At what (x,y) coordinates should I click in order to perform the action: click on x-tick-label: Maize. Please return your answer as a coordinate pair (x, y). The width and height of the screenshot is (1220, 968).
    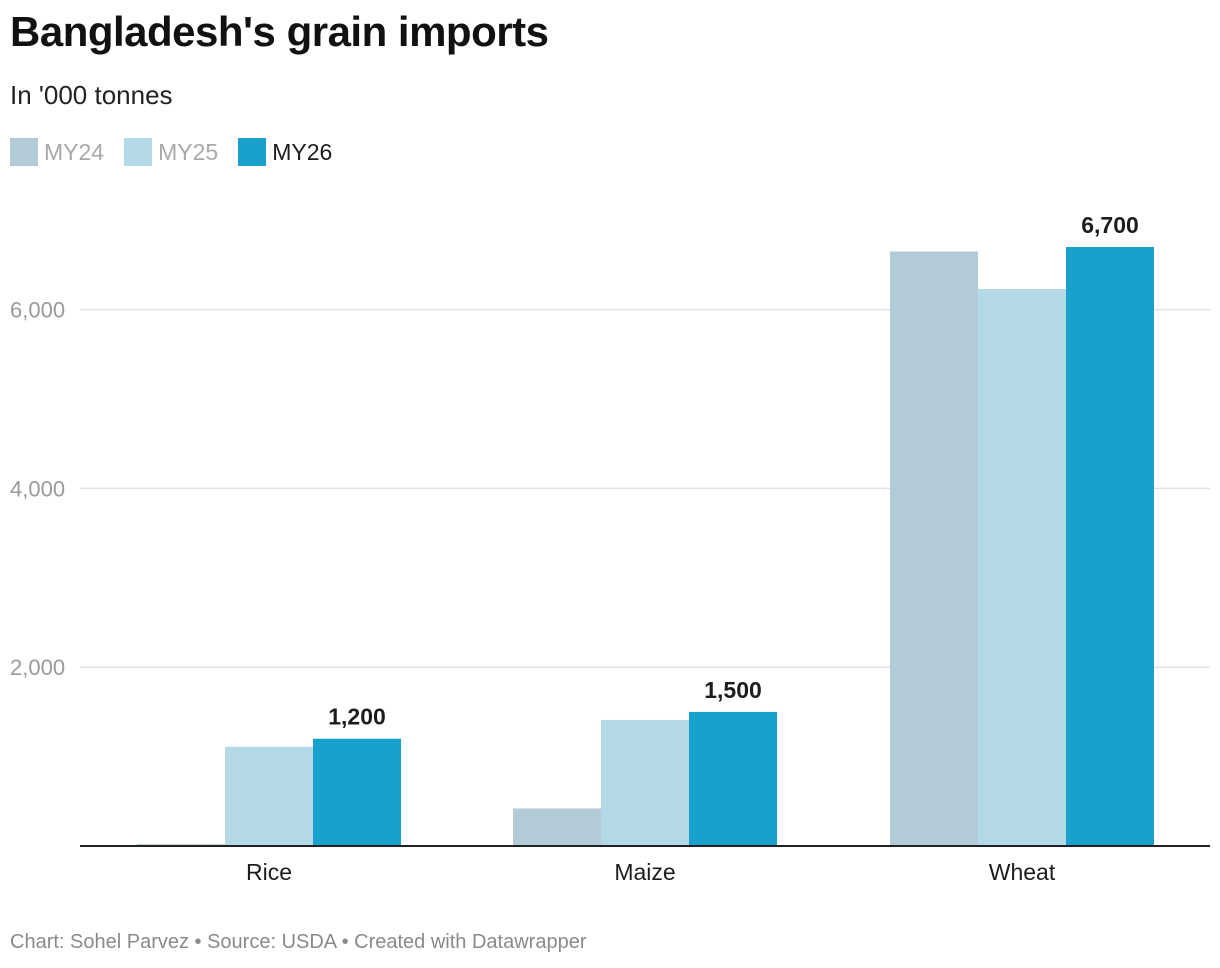
    Looking at the image, I should click on (644, 872).